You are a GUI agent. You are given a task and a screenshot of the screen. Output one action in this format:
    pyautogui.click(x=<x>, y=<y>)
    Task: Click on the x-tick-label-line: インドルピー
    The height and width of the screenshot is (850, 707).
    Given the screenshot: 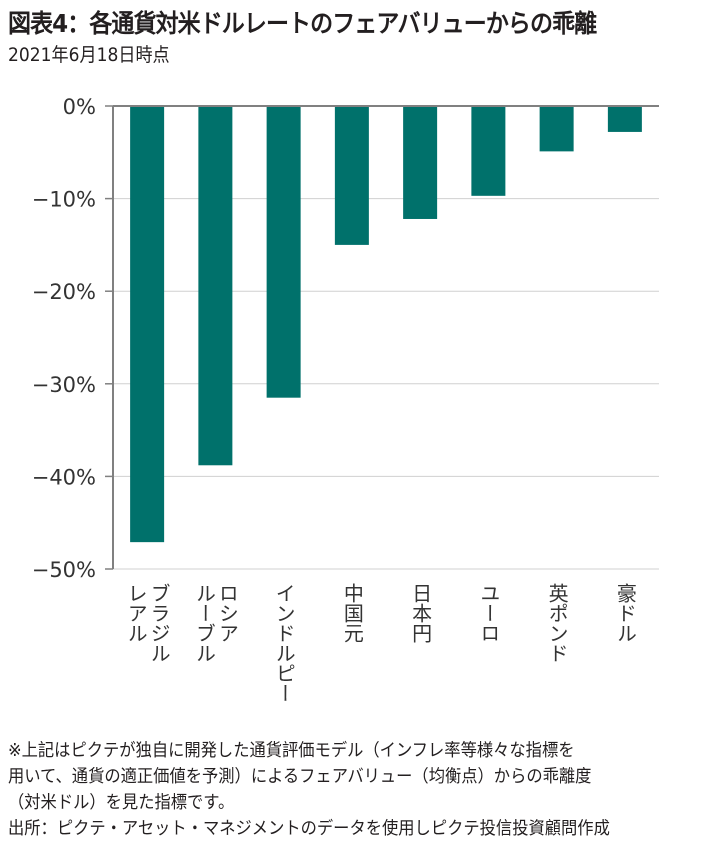 What is the action you would take?
    pyautogui.click(x=284, y=643)
    